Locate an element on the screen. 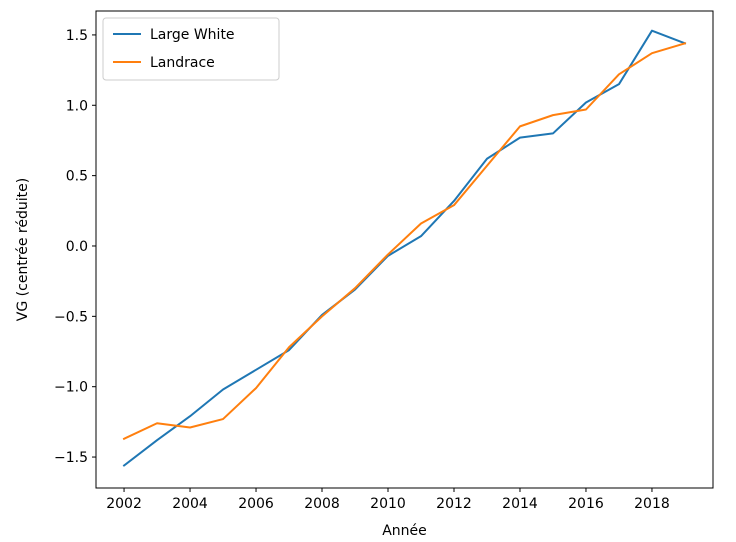  legend-label-landrace: Landrace is located at coordinates (182, 63).